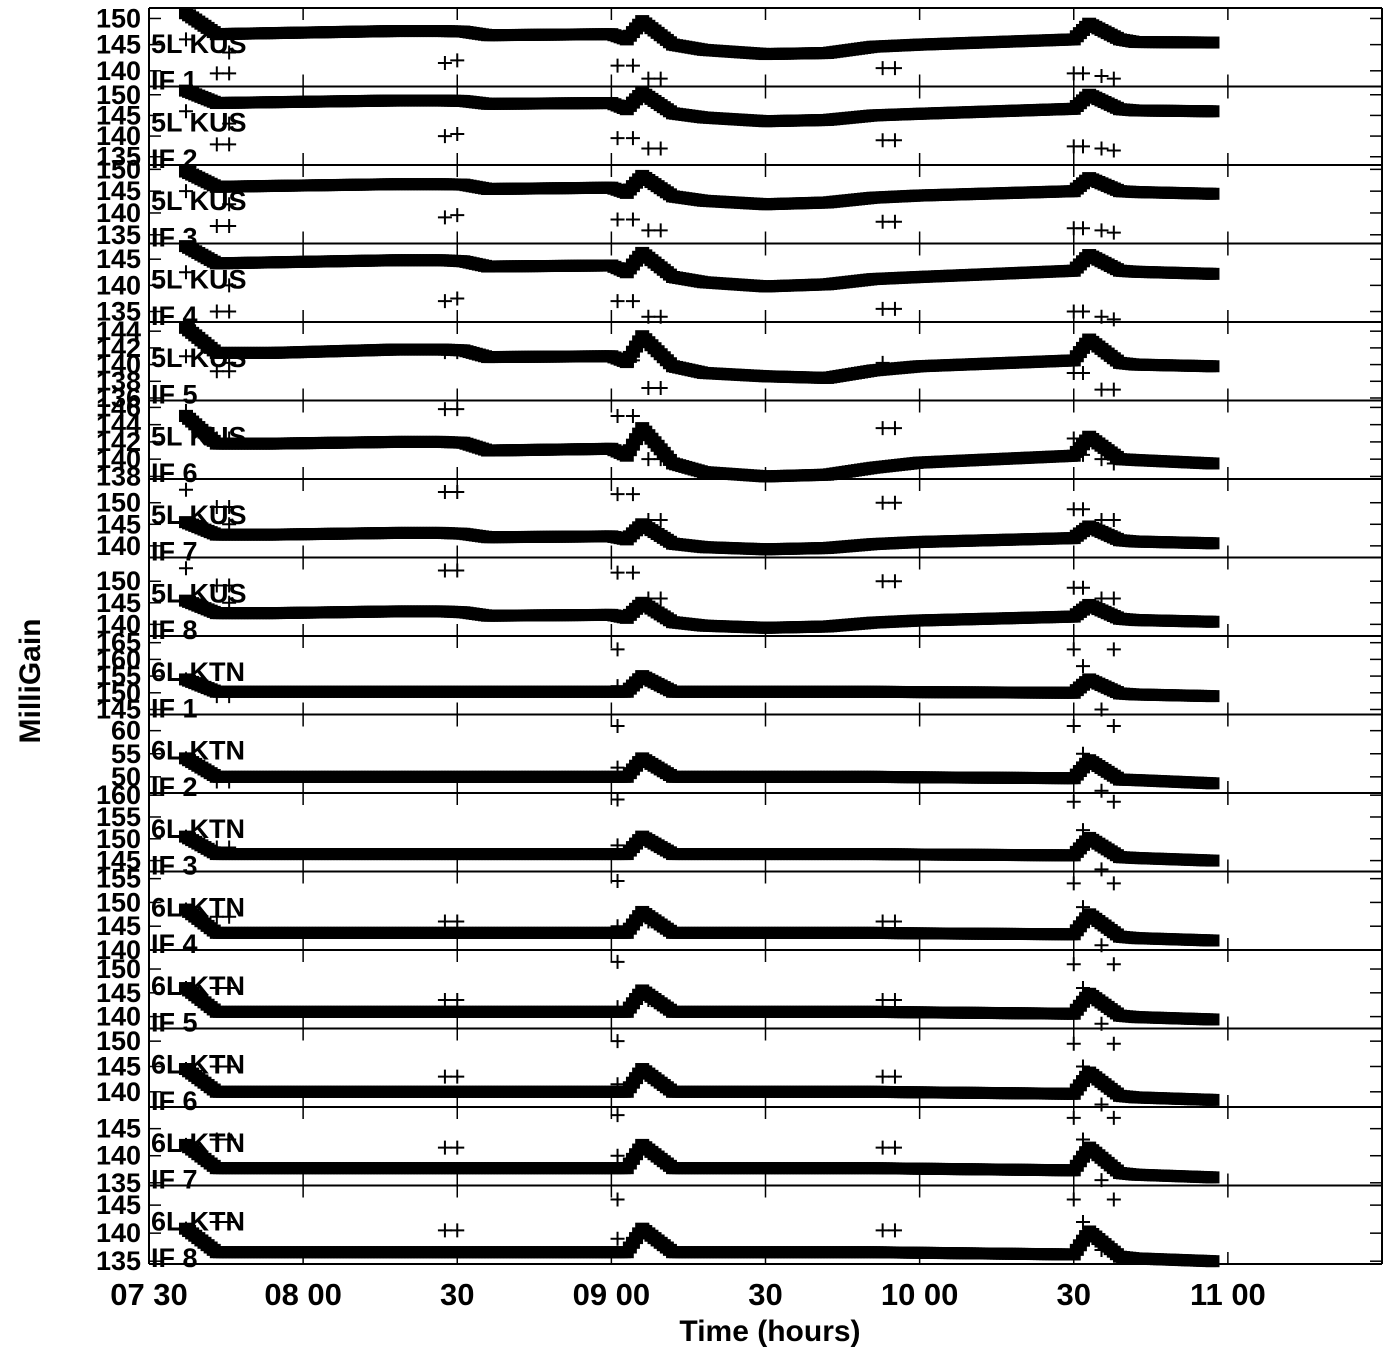  I want to click on y-tick-label: 144, so click(118, 425).